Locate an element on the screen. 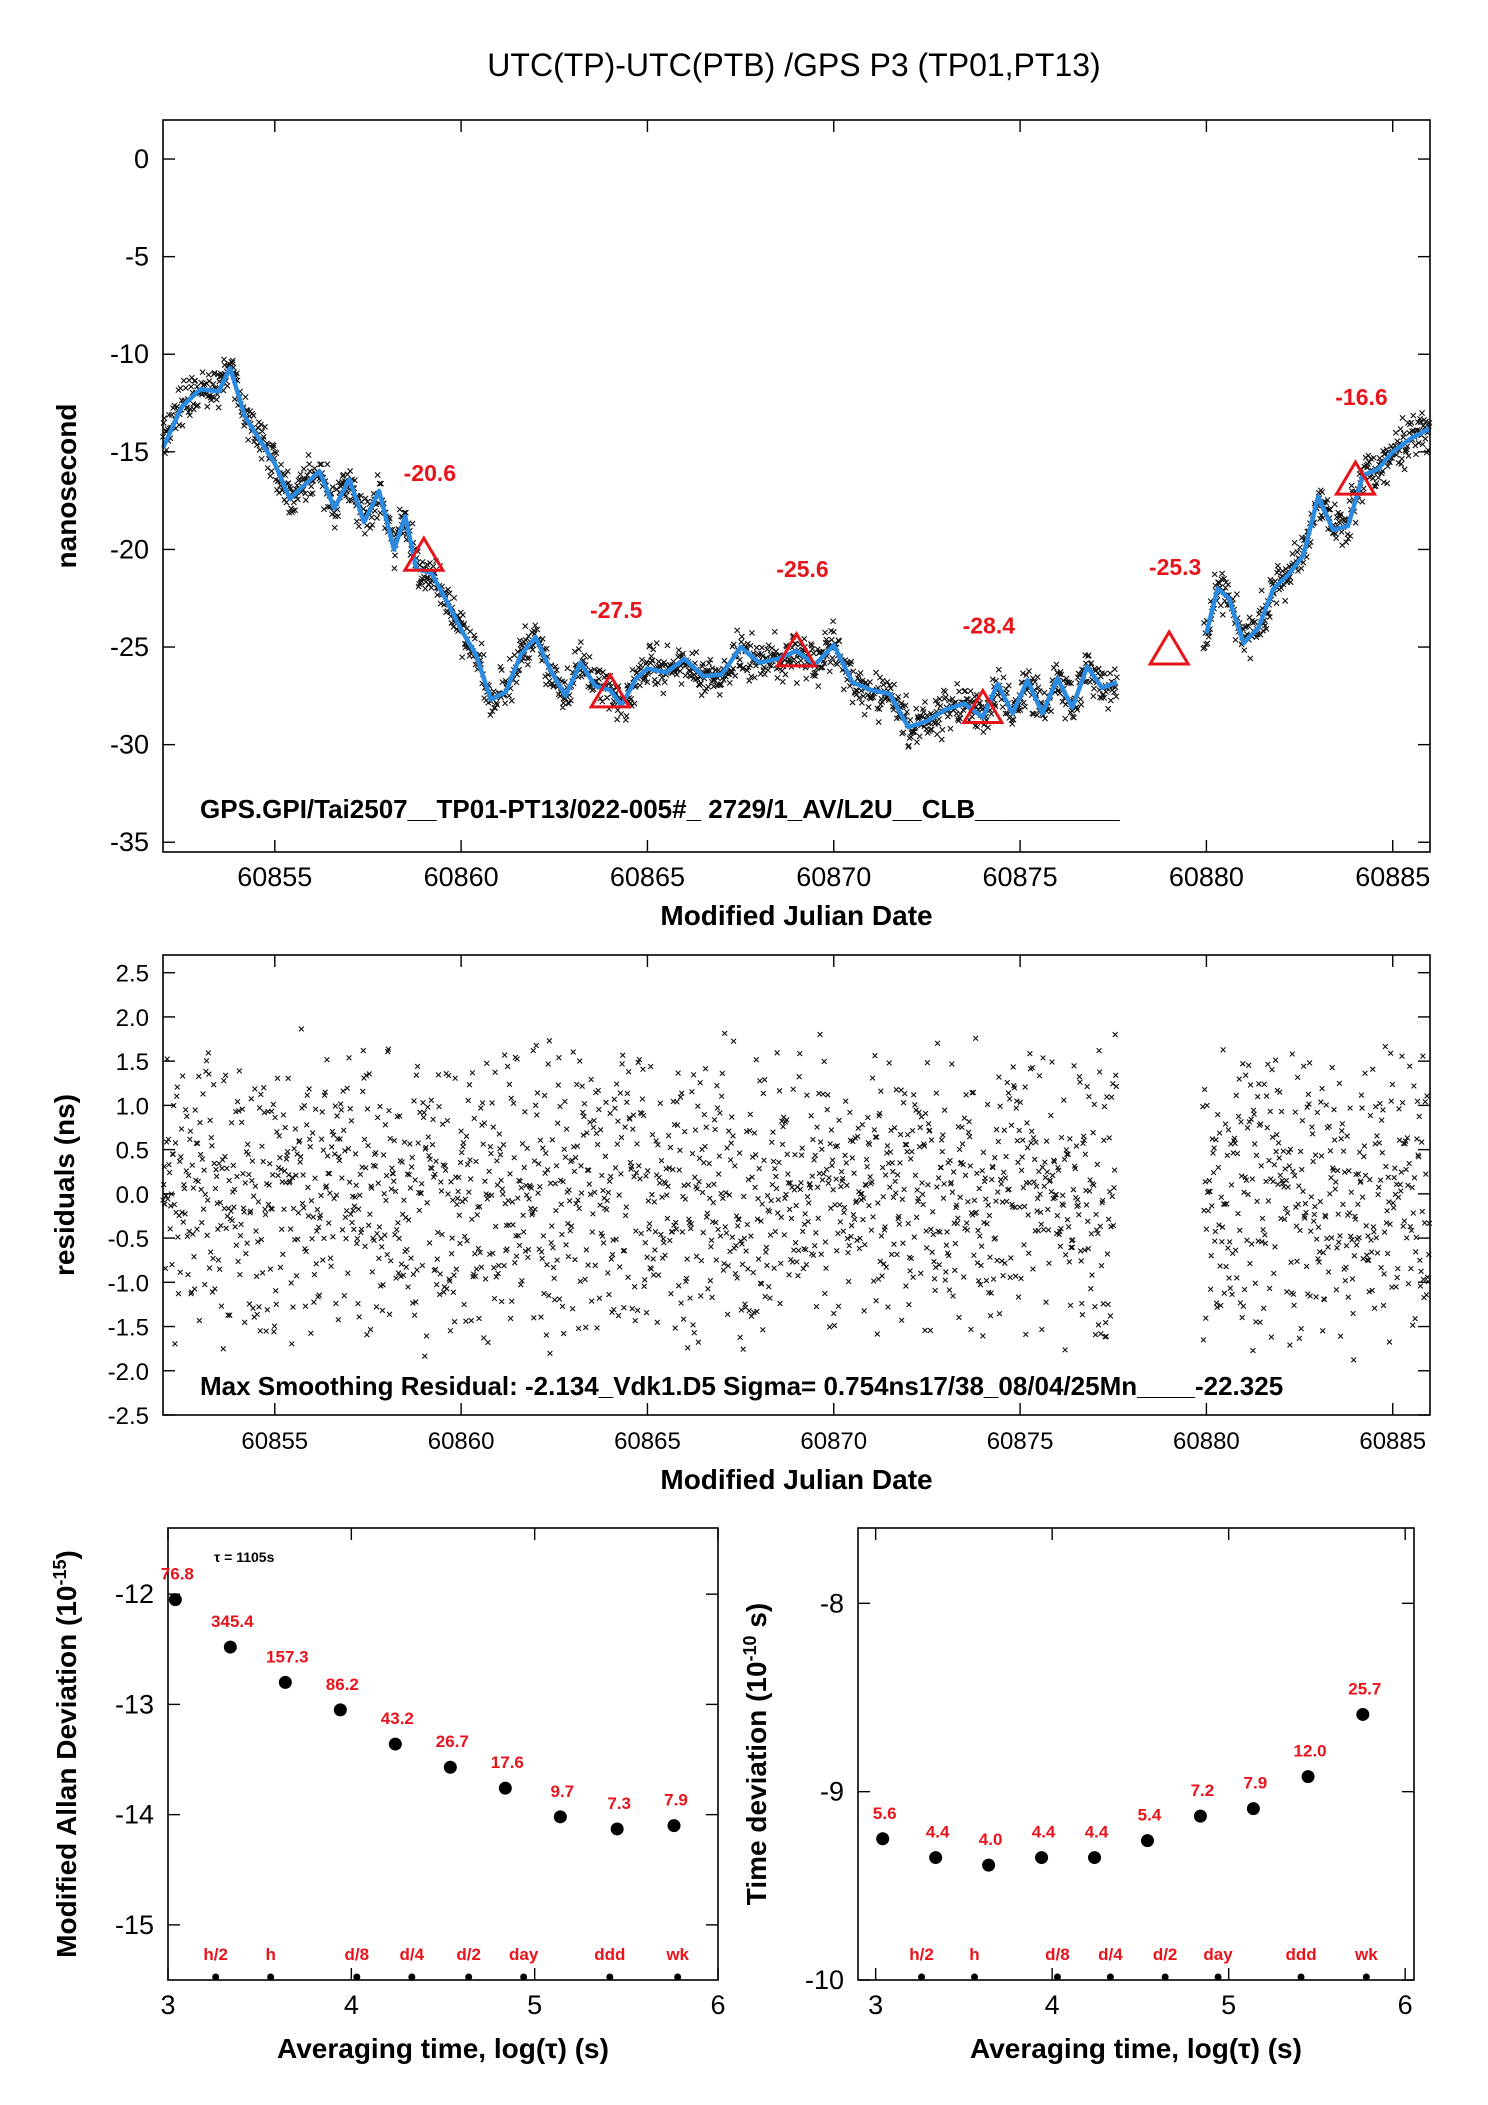 The width and height of the screenshot is (1488, 2105). tdev-x-tick-label: 3 is located at coordinates (875, 2005).